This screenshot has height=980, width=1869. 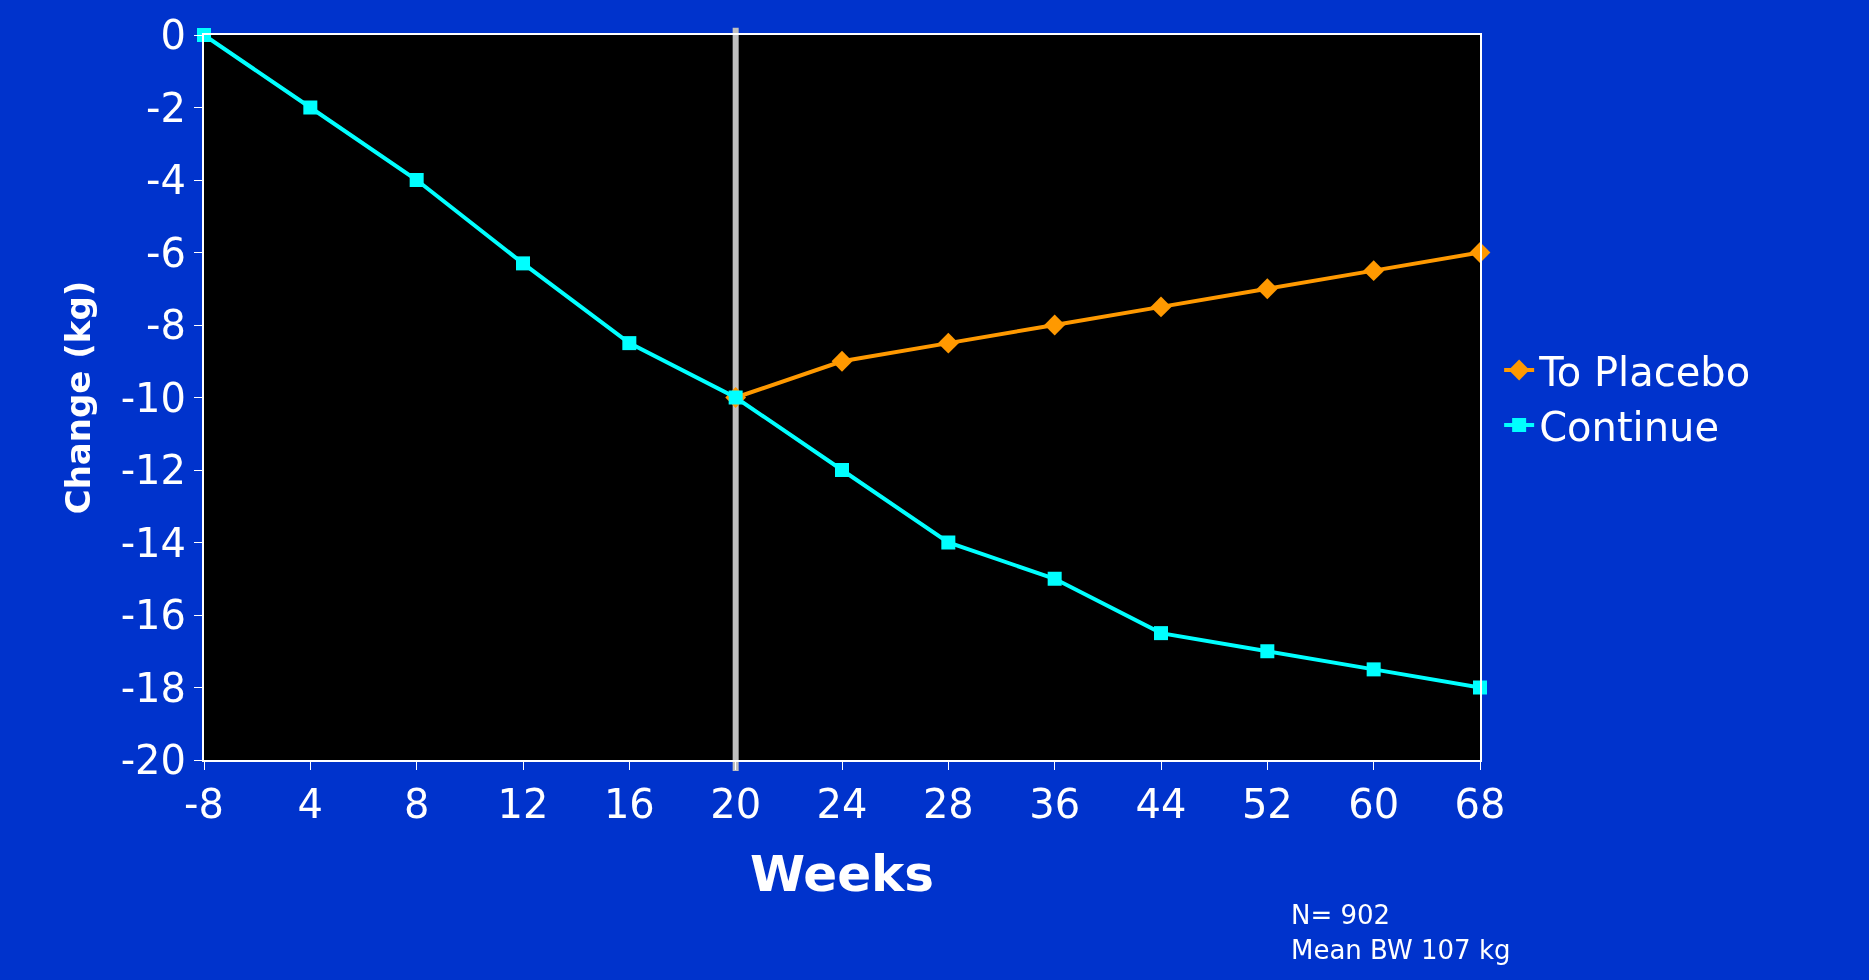 What do you see at coordinates (166, 252) in the screenshot?
I see `y-tick-label: -6` at bounding box center [166, 252].